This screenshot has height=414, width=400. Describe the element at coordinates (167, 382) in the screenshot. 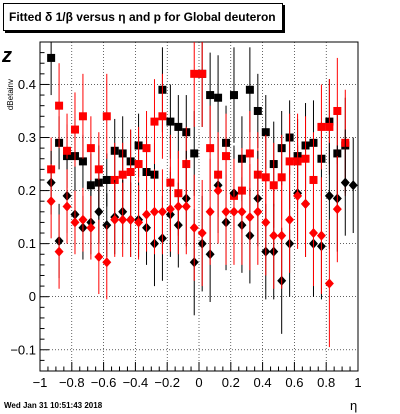

I see `x-tick-label: −0.2` at that location.